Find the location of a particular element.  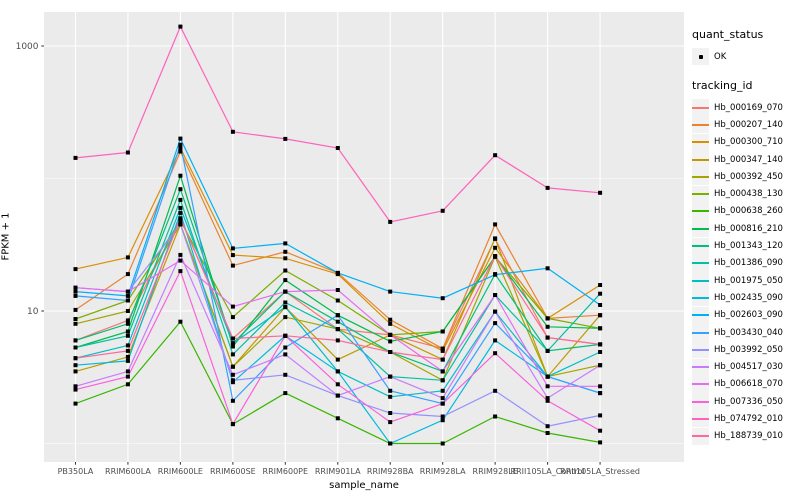

legend-item: Hb_003430_040 is located at coordinates (745, 332).